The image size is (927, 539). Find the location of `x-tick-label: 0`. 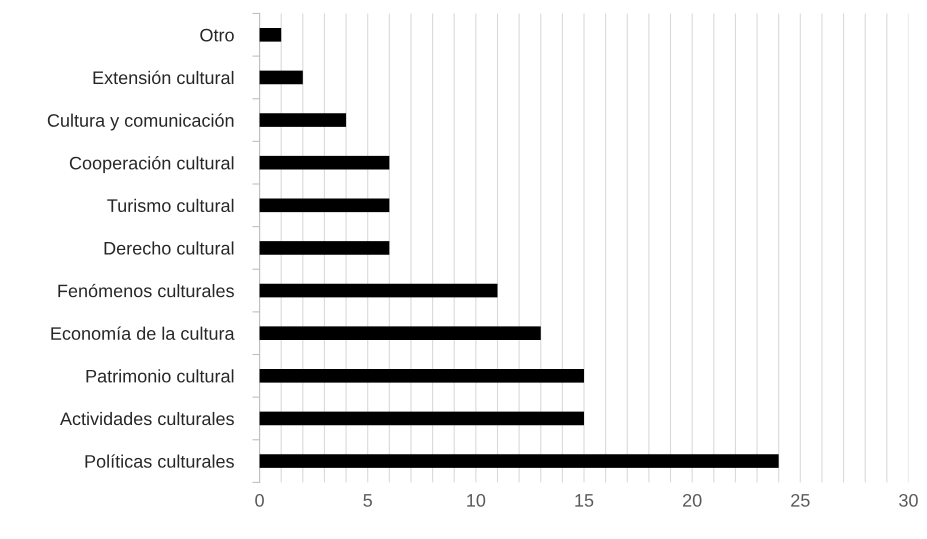

x-tick-label: 0 is located at coordinates (259, 500).